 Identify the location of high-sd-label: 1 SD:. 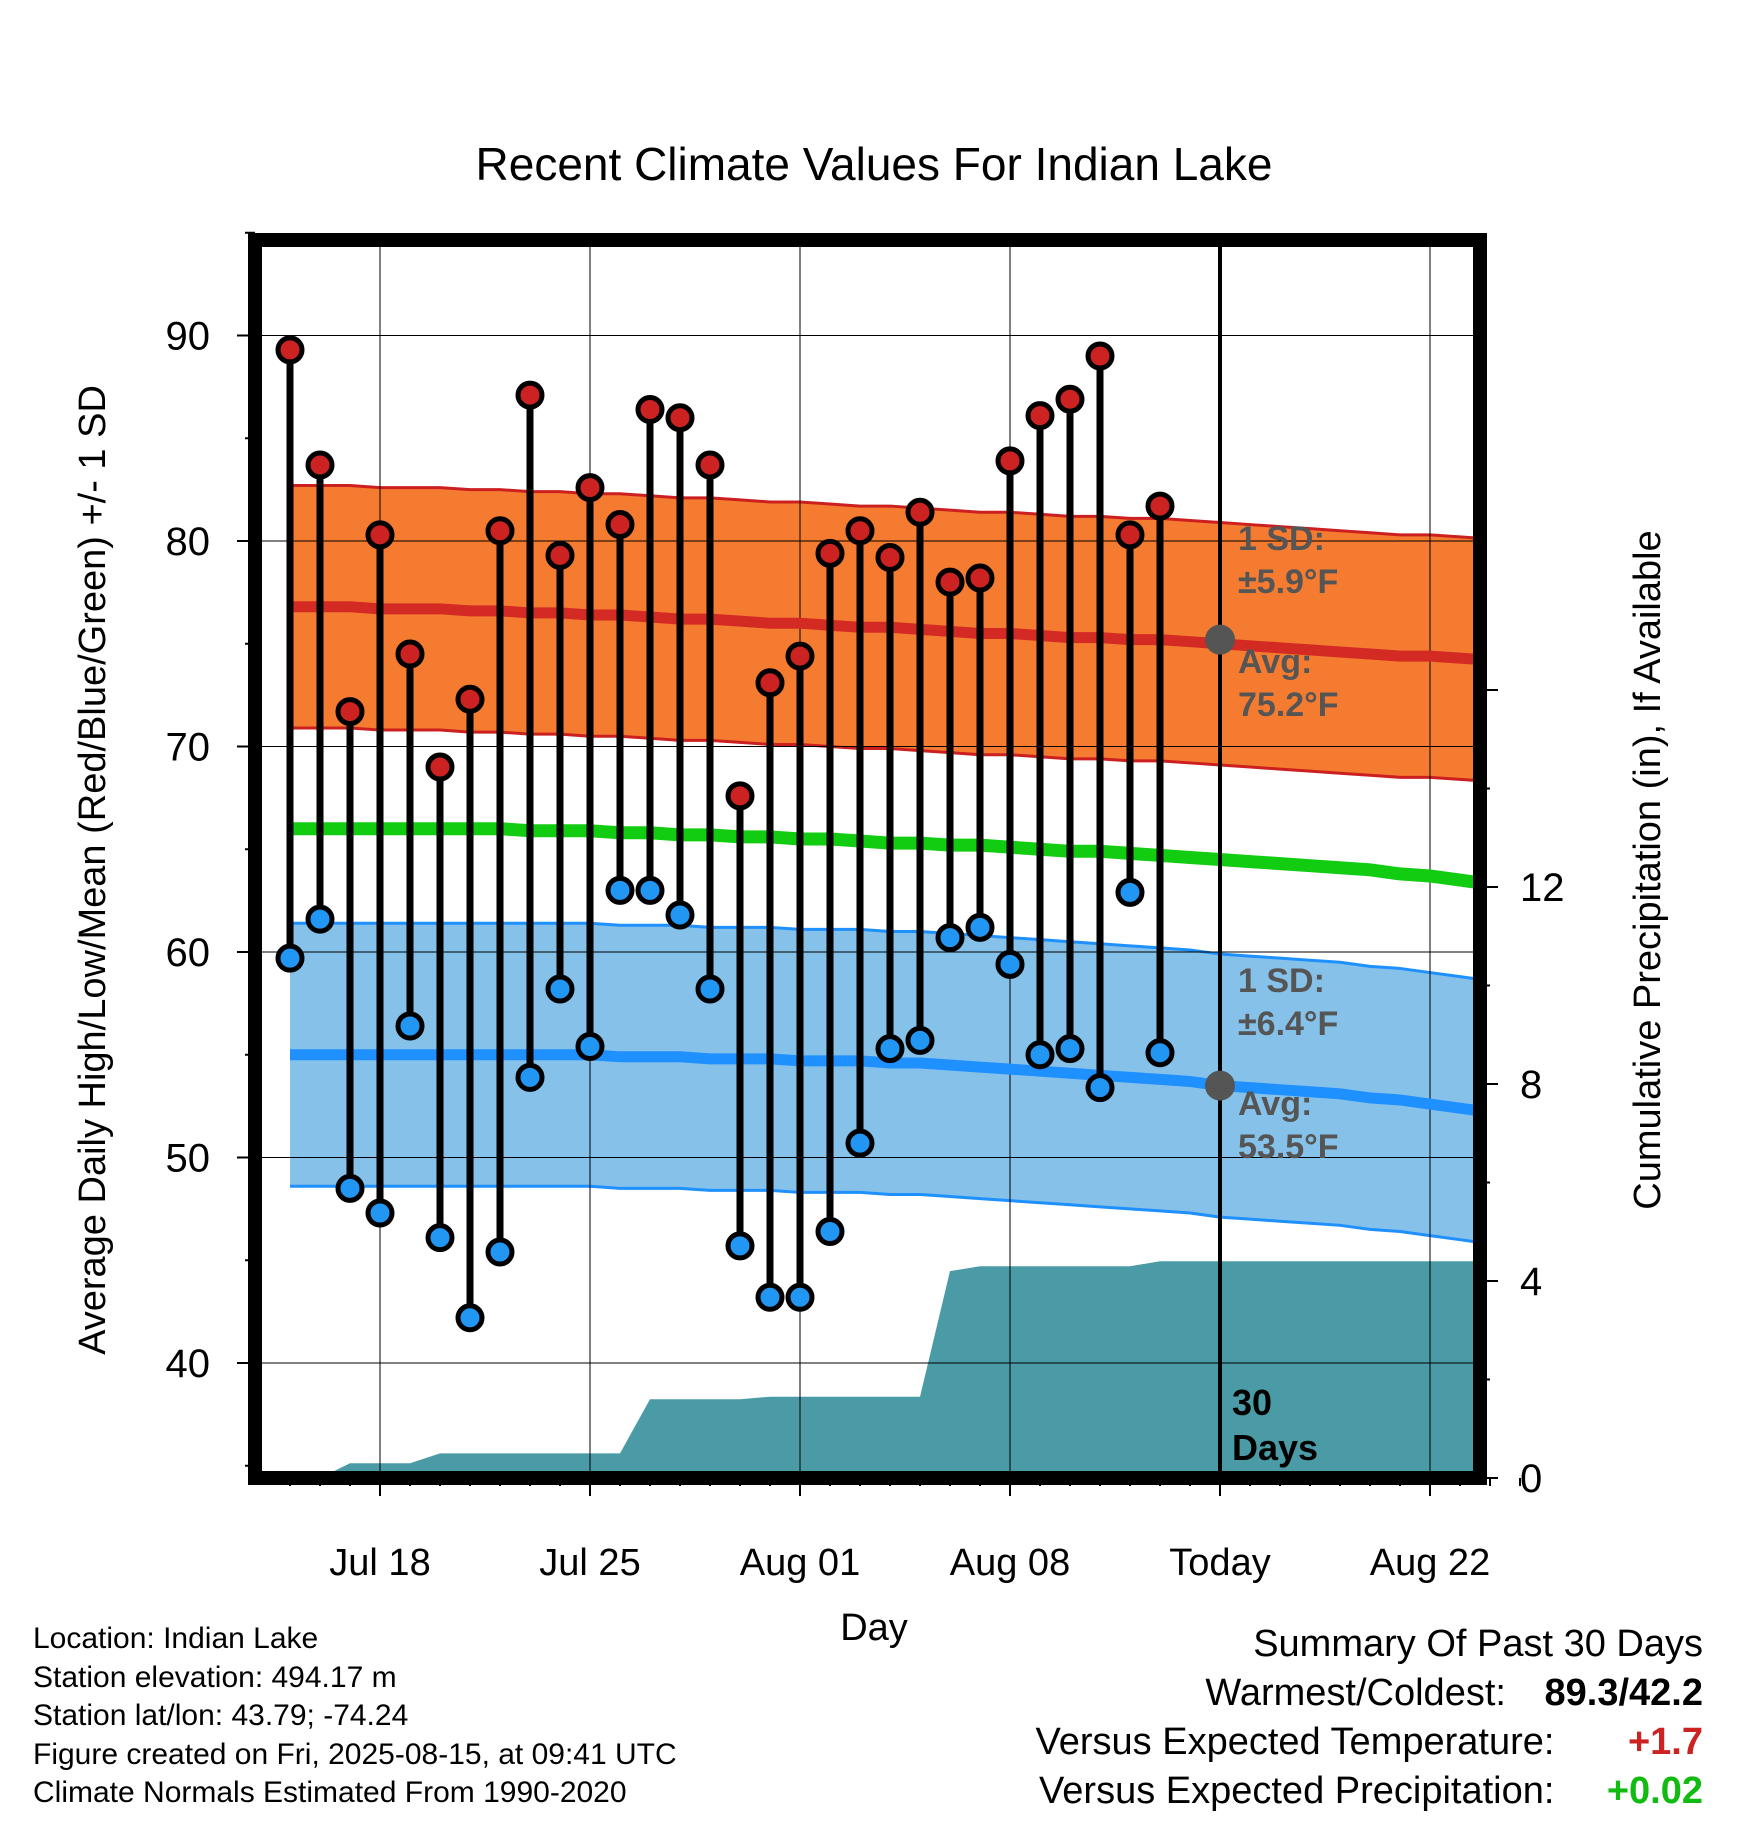
(1281, 539).